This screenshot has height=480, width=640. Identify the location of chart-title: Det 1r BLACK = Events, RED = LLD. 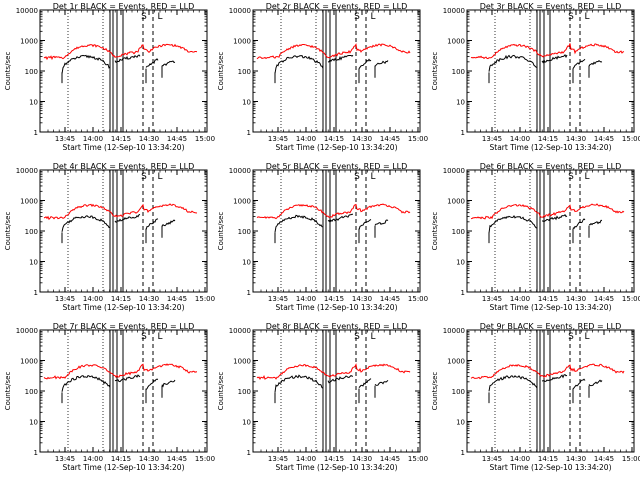
(124, 6).